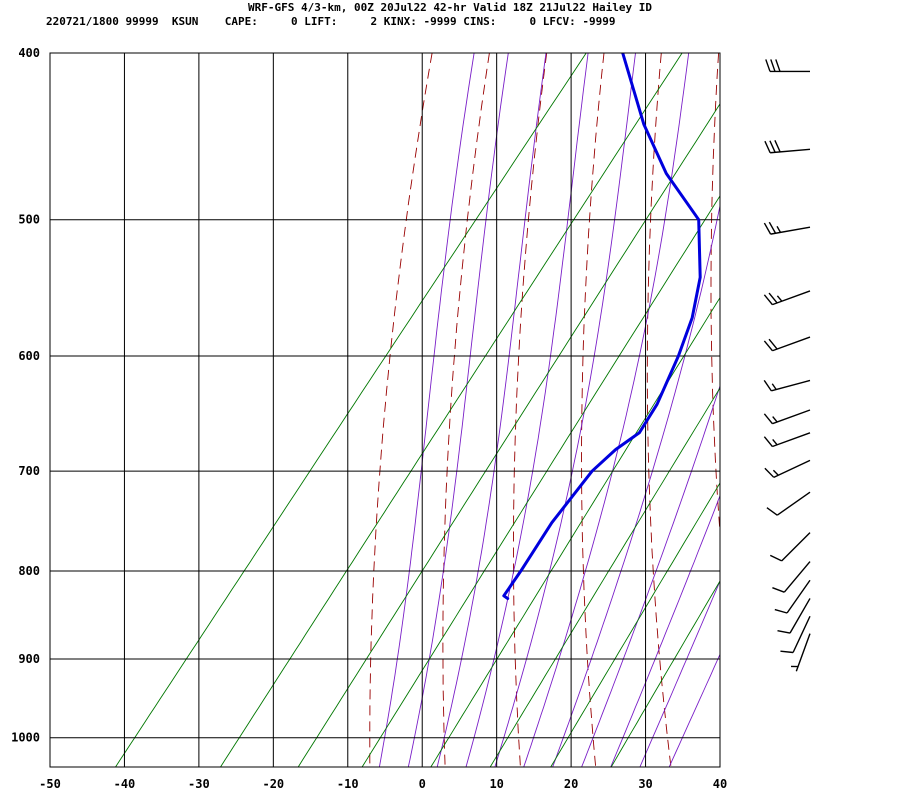  I want to click on y-tick-label: 500, so click(29, 220).